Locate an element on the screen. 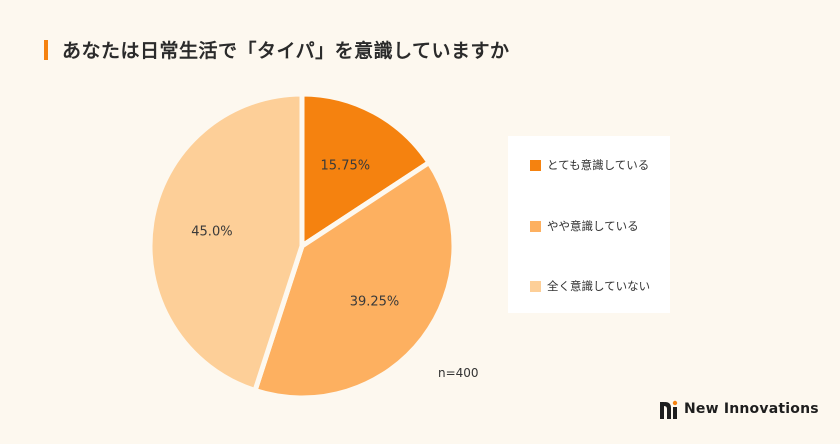  slice-data-label: 45.0% is located at coordinates (211, 232).